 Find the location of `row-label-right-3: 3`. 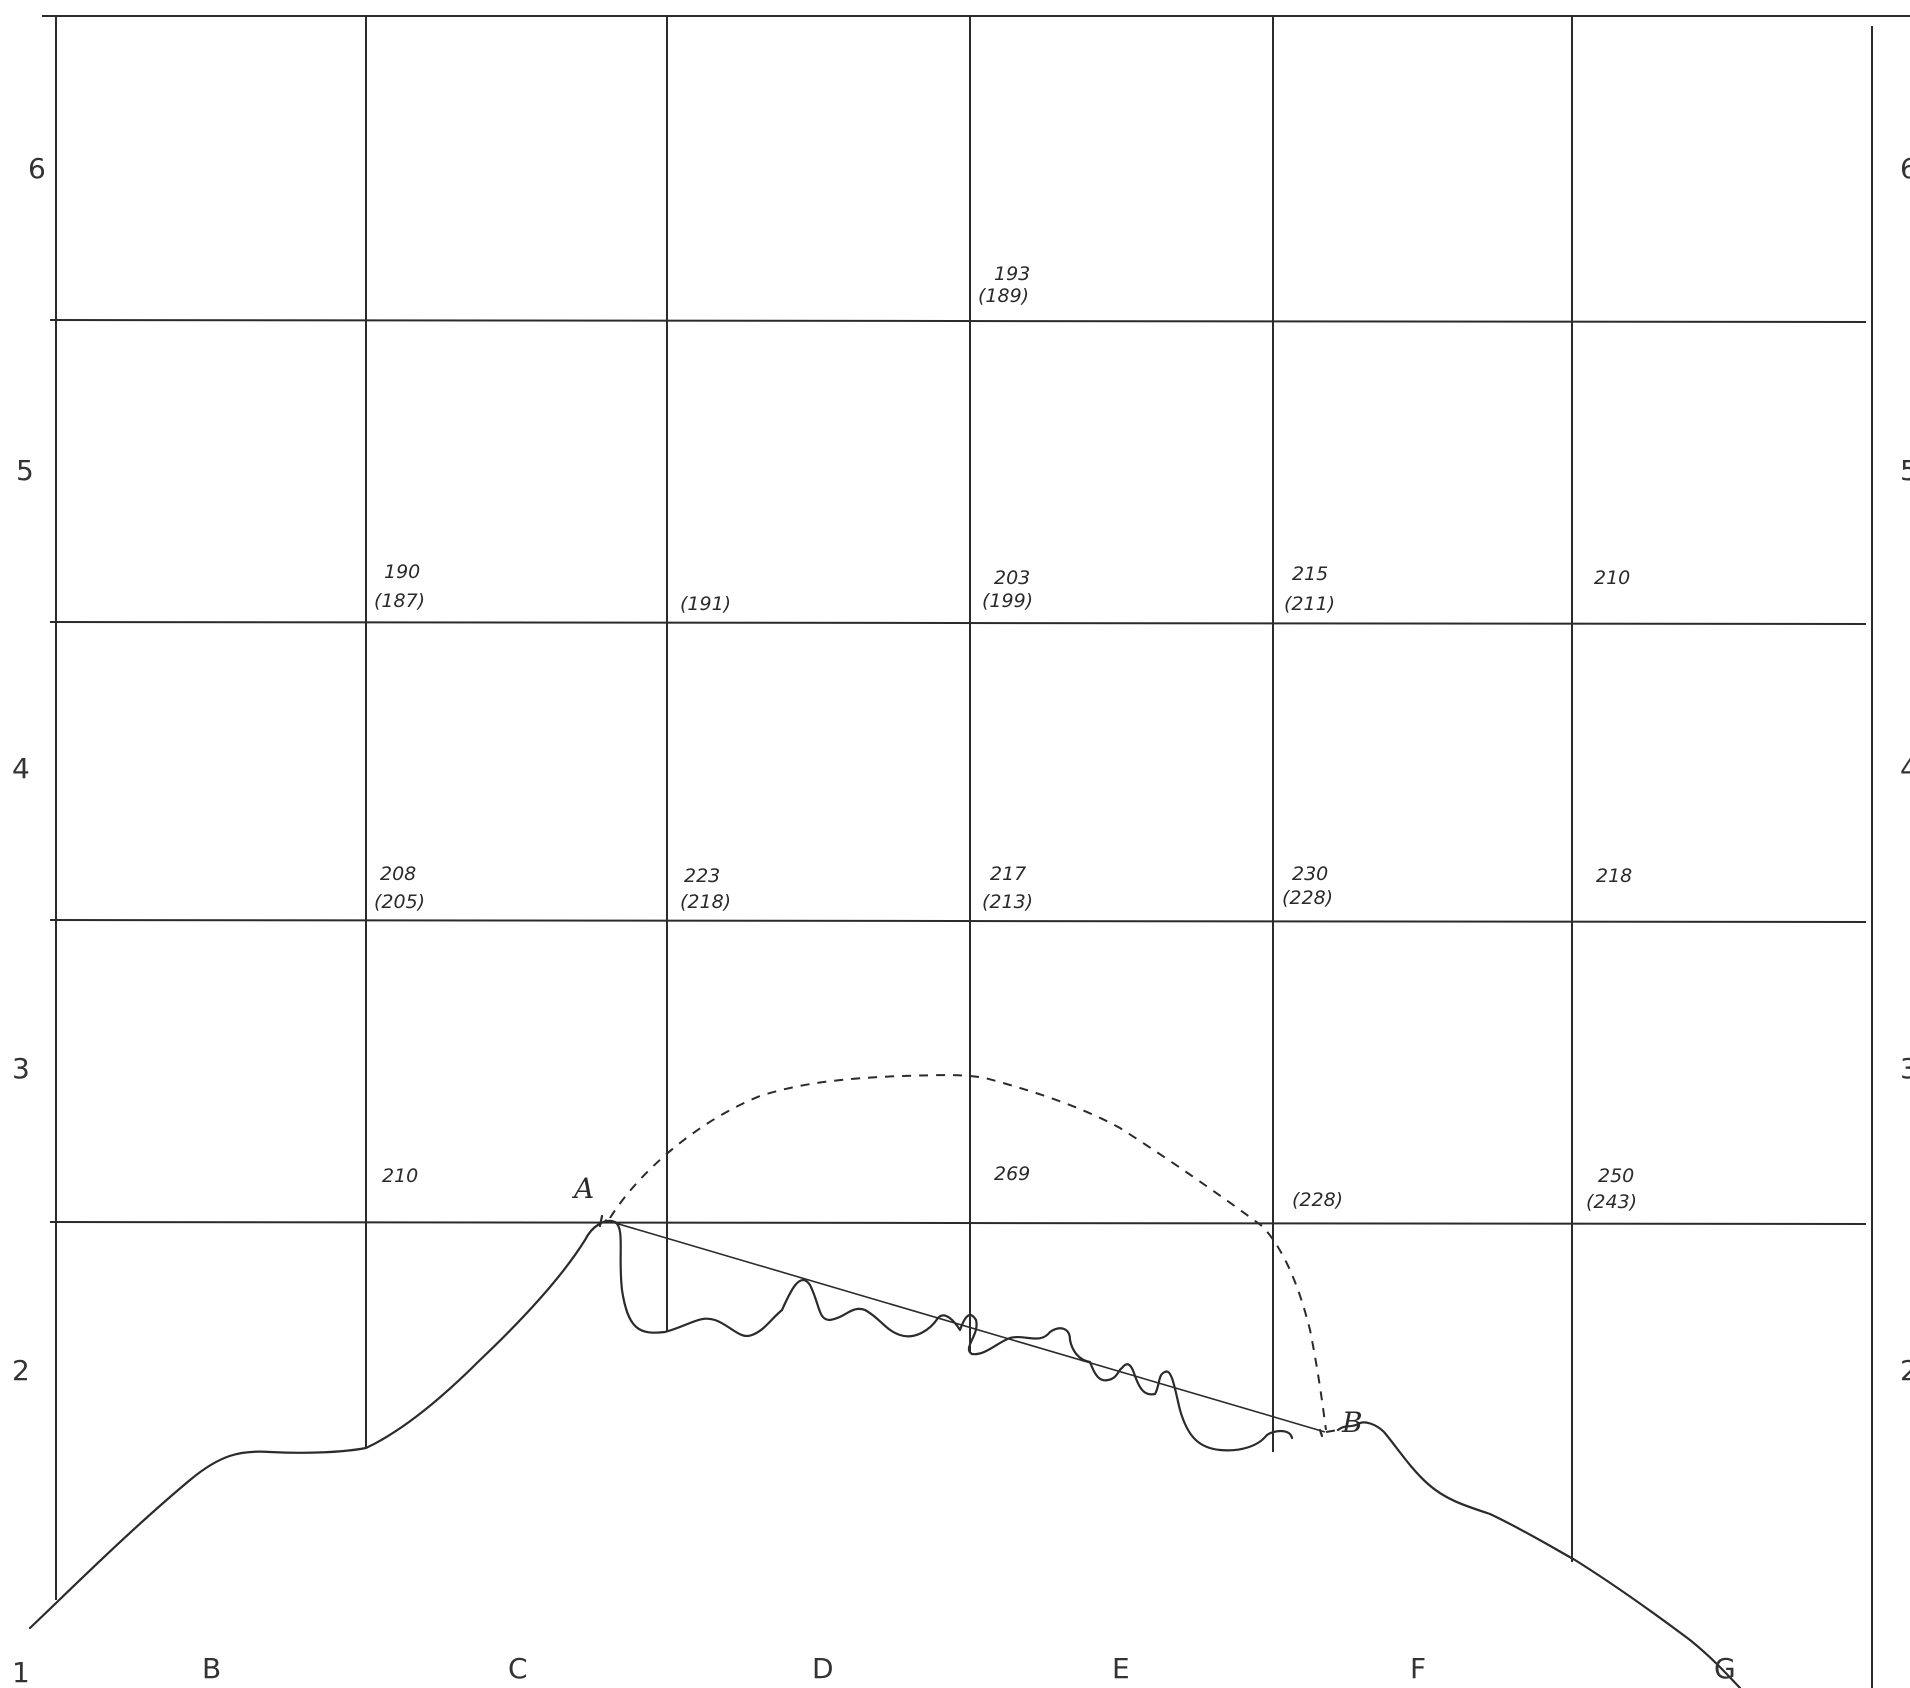

row-label-right-3: 3 is located at coordinates (1905, 1068).